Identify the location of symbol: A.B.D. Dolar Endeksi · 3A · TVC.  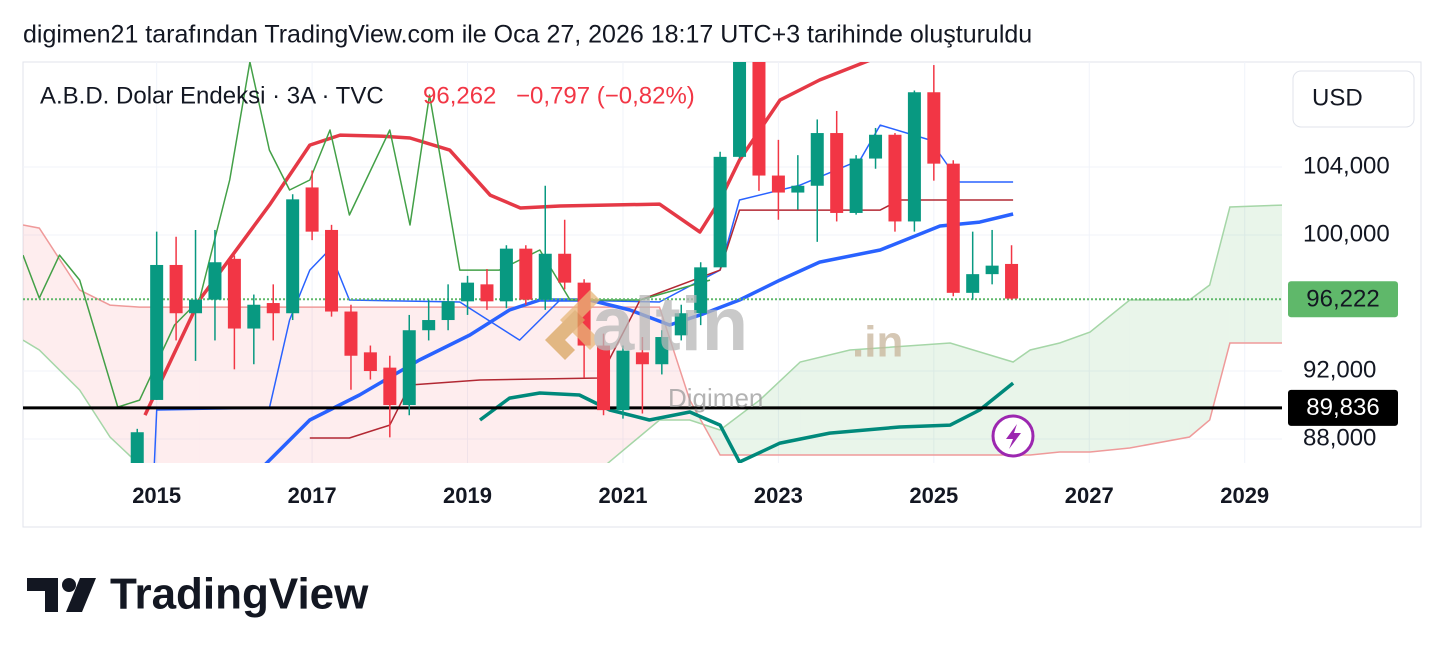
(212, 95).